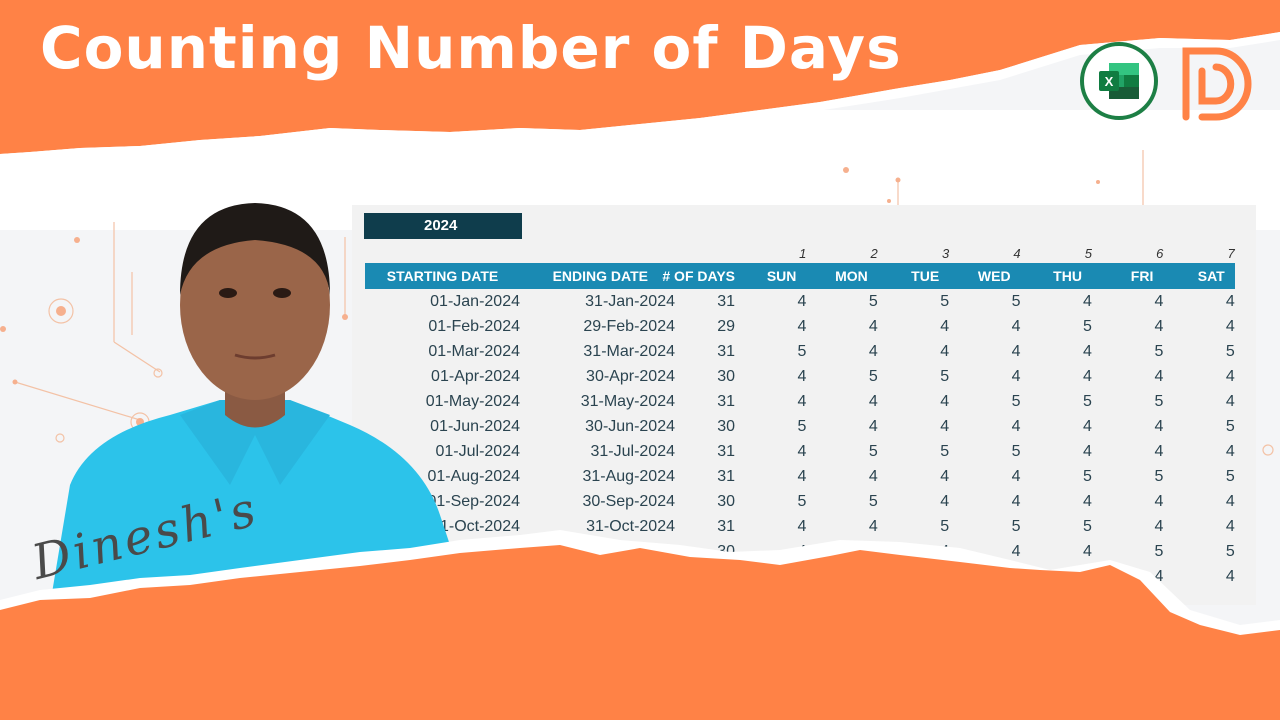 This screenshot has height=720, width=1280. What do you see at coordinates (1109, 81) in the screenshot?
I see `svg-text: X` at bounding box center [1109, 81].